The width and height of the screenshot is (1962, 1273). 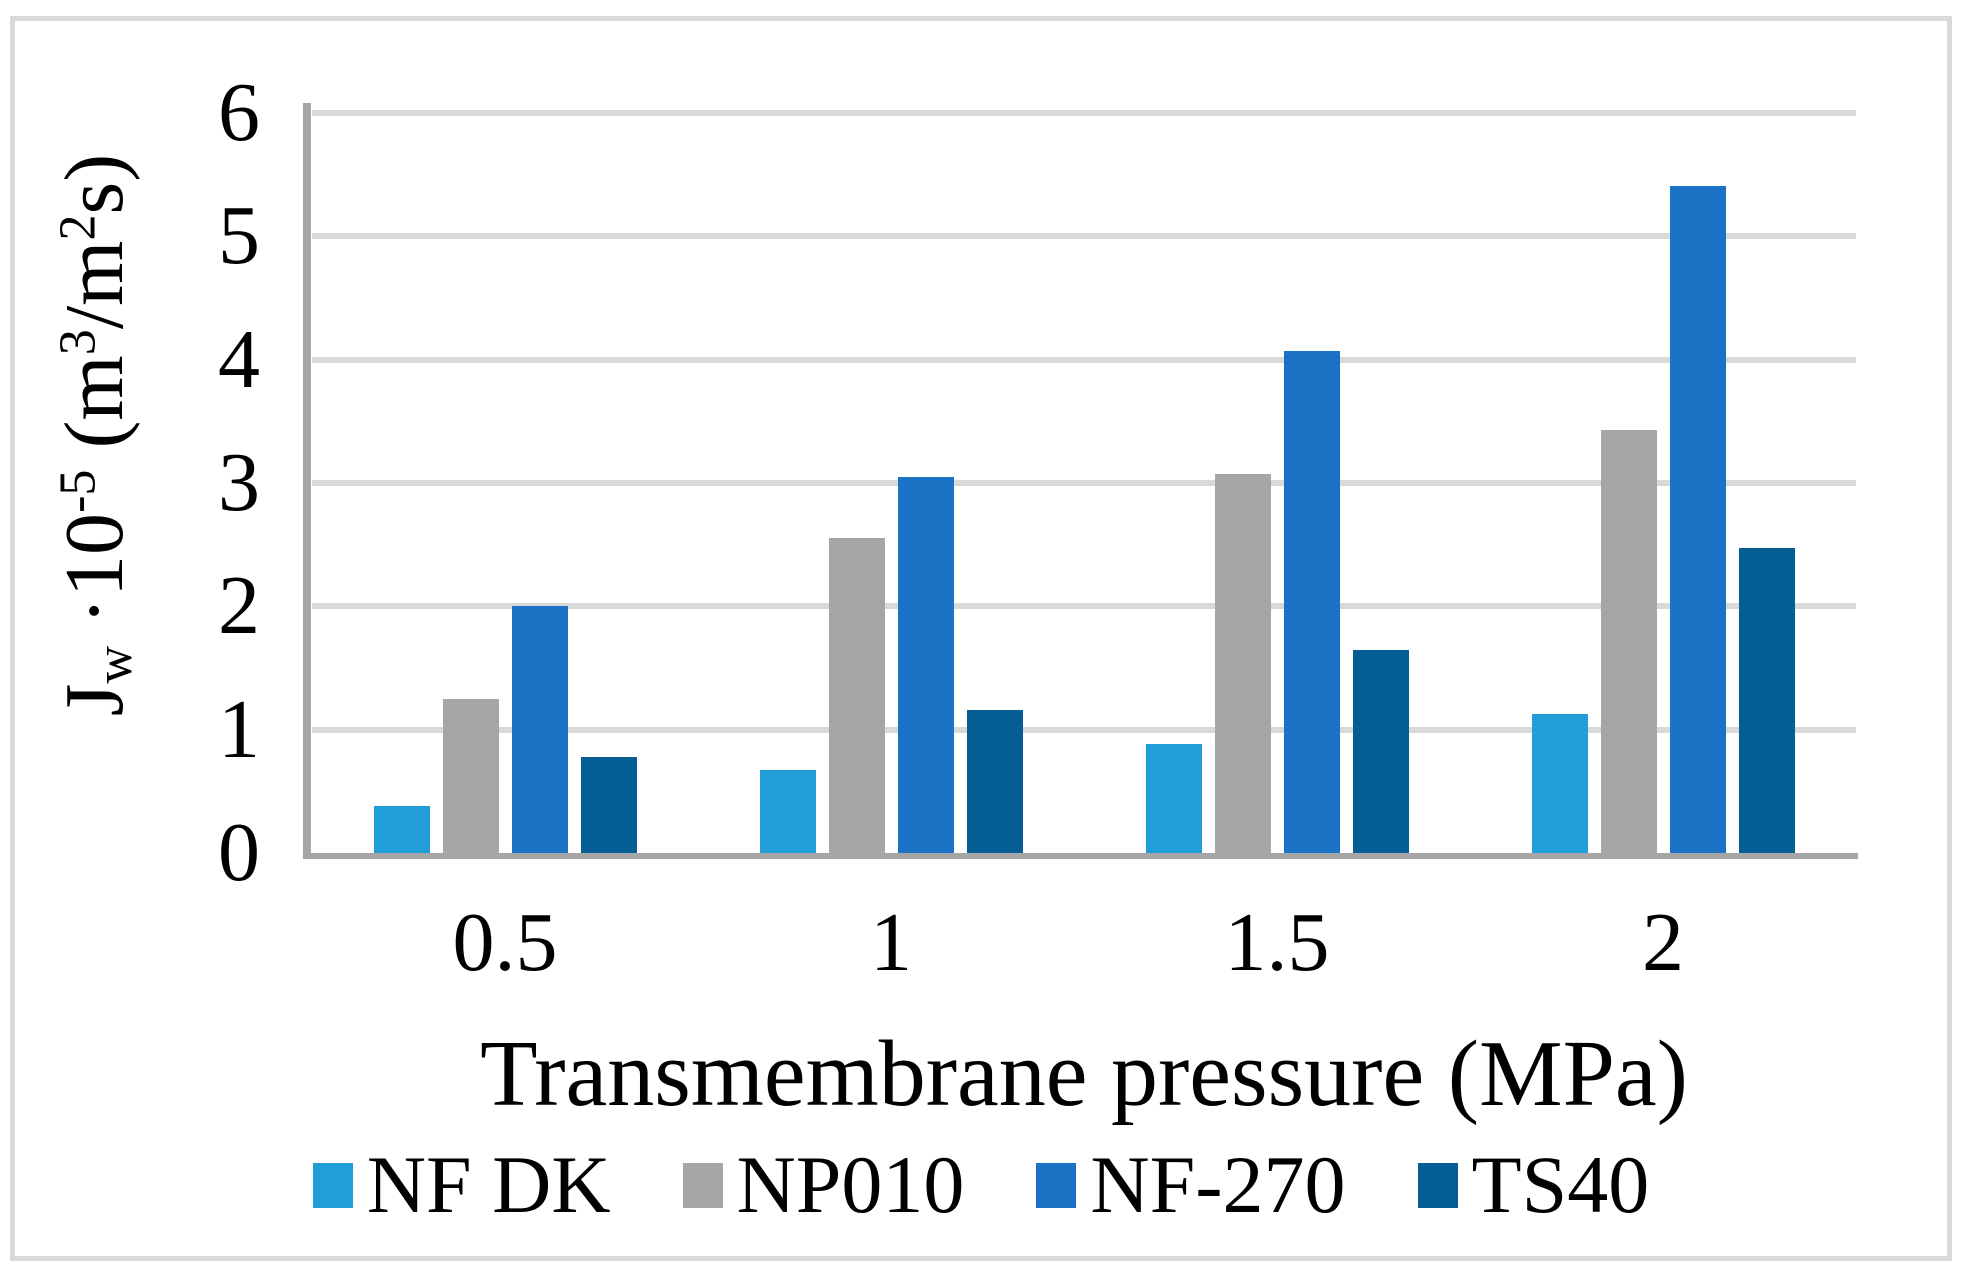 What do you see at coordinates (1218, 1184) in the screenshot?
I see `legend-label-nf-270: NF-270` at bounding box center [1218, 1184].